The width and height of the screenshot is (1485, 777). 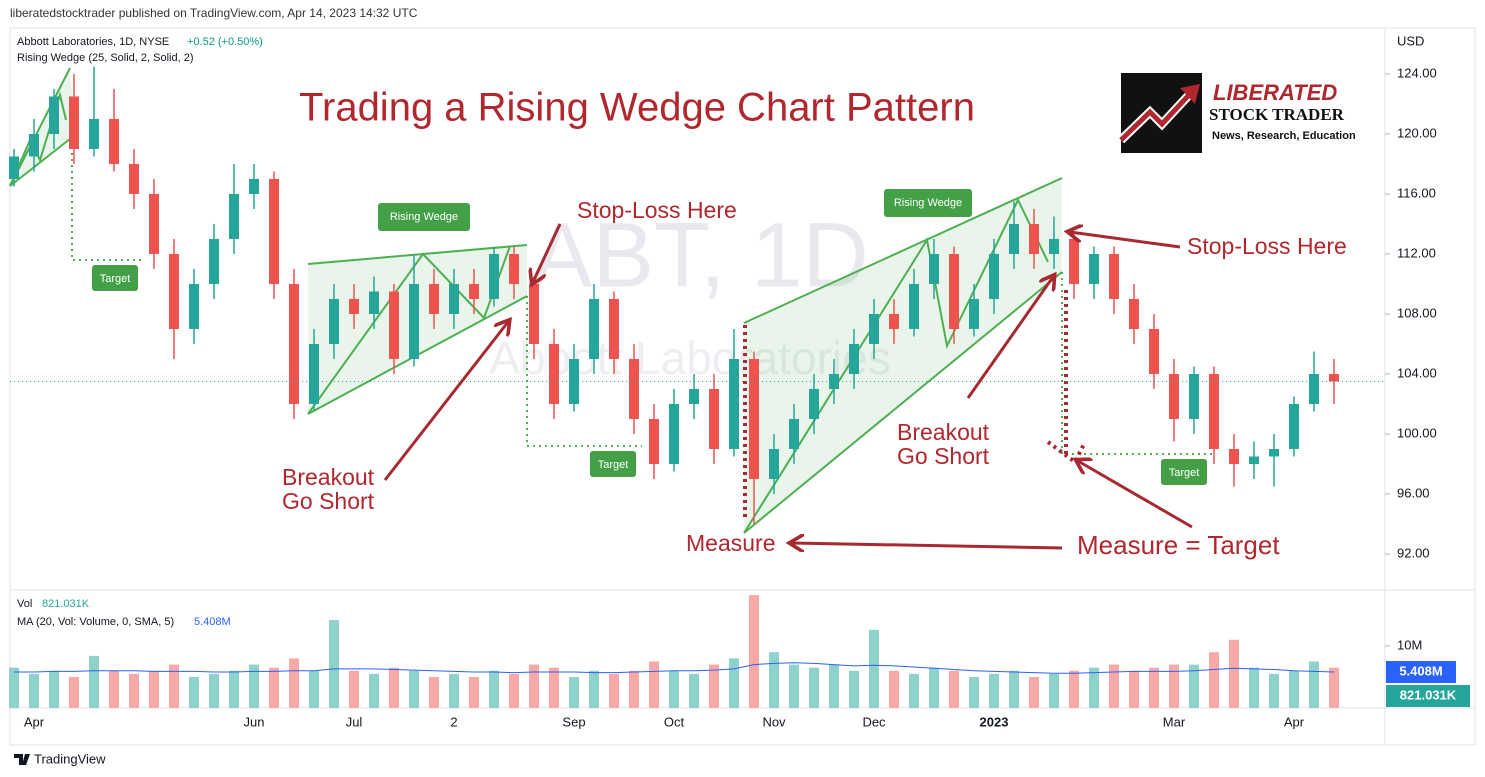 What do you see at coordinates (328, 477) in the screenshot?
I see `breakout-note: Breakout` at bounding box center [328, 477].